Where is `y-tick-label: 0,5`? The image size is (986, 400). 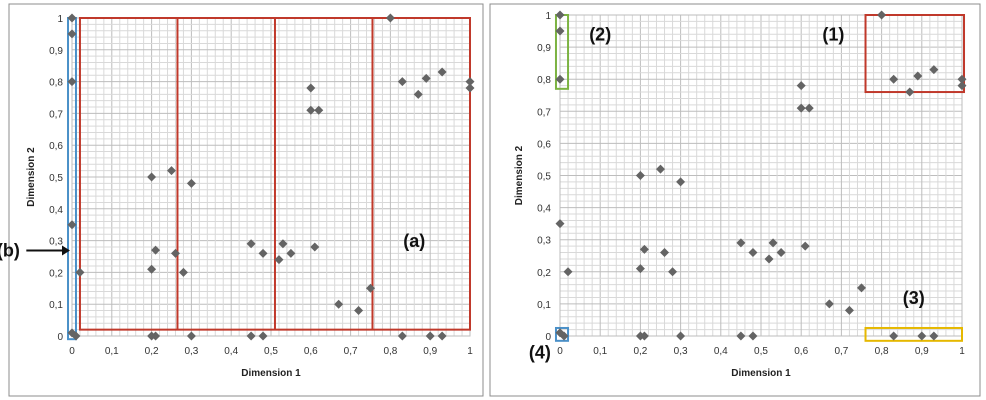 y-tick-label: 0,5 is located at coordinates (56, 178).